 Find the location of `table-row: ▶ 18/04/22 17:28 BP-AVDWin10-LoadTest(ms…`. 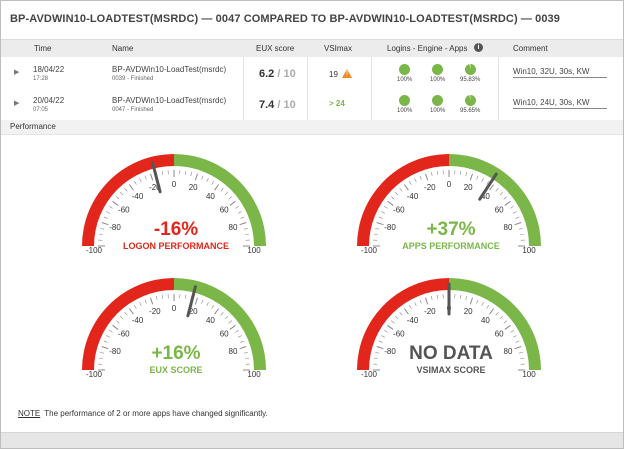

table-row: ▶ 18/04/22 17:28 BP-AVDWin10-LoadTest(ms… is located at coordinates (312, 73).